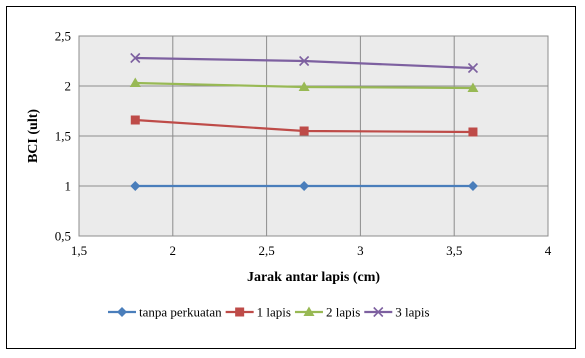  I want to click on legend-item: tanpa perkuatan, so click(165, 312).